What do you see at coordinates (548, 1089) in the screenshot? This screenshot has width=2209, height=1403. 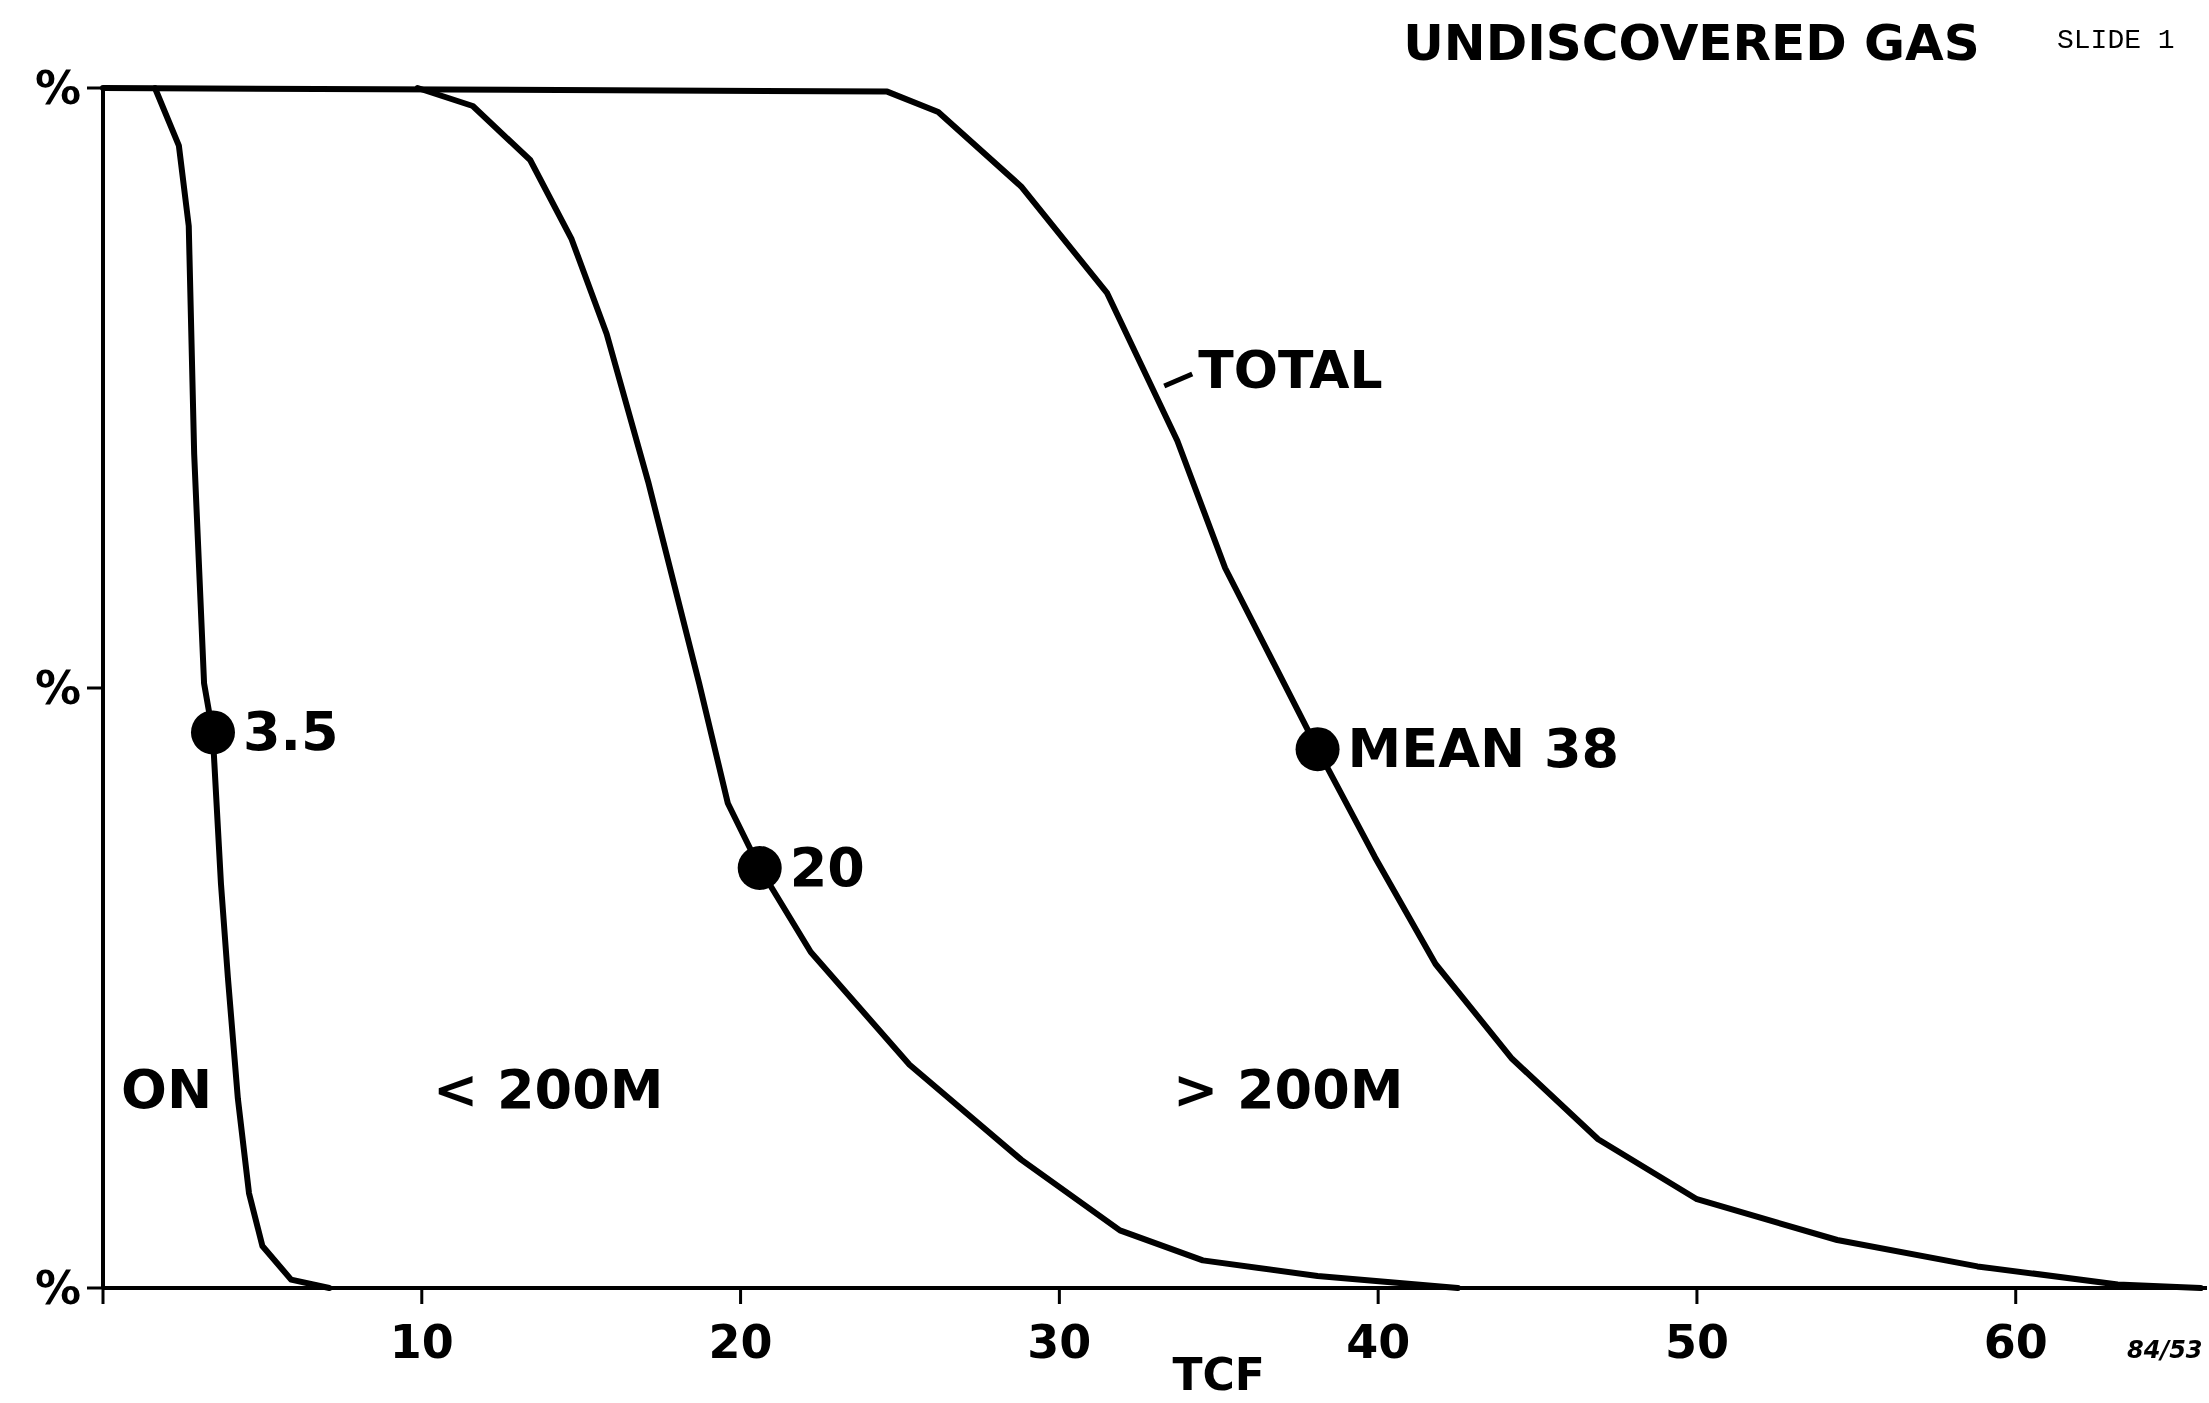 I see `annotation: < 200M` at bounding box center [548, 1089].